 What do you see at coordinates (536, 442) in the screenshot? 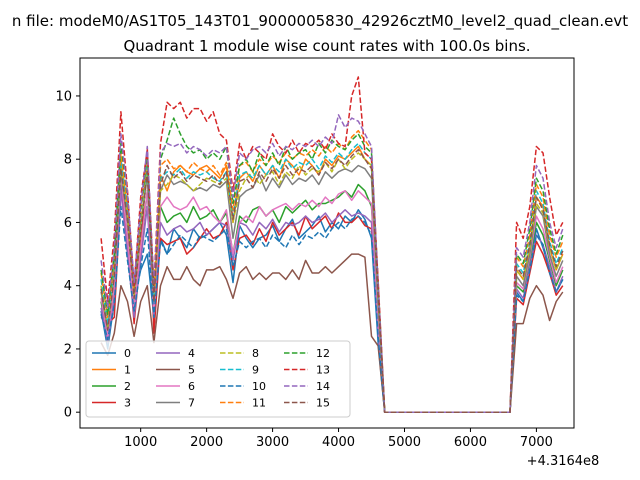
I see `x-tick-label: 7000` at bounding box center [536, 442].